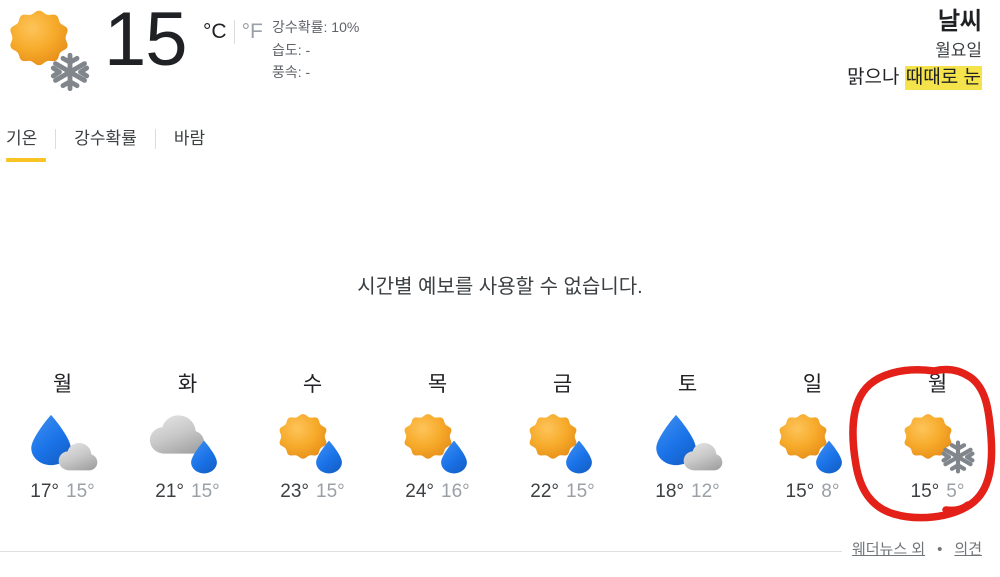 The height and width of the screenshot is (577, 1000). I want to click on day-name-label: 화, so click(187, 384).